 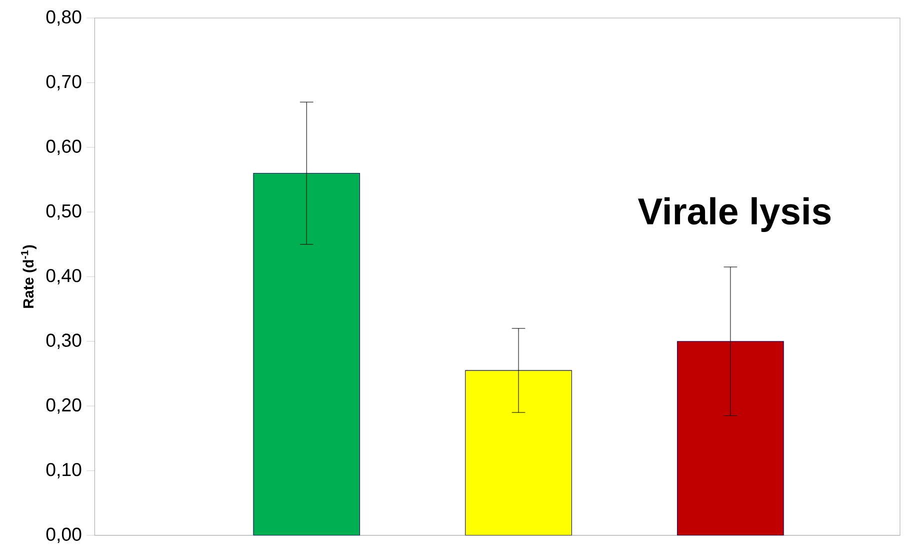 What do you see at coordinates (64, 276) in the screenshot?
I see `y-tick-label: 0,40` at bounding box center [64, 276].